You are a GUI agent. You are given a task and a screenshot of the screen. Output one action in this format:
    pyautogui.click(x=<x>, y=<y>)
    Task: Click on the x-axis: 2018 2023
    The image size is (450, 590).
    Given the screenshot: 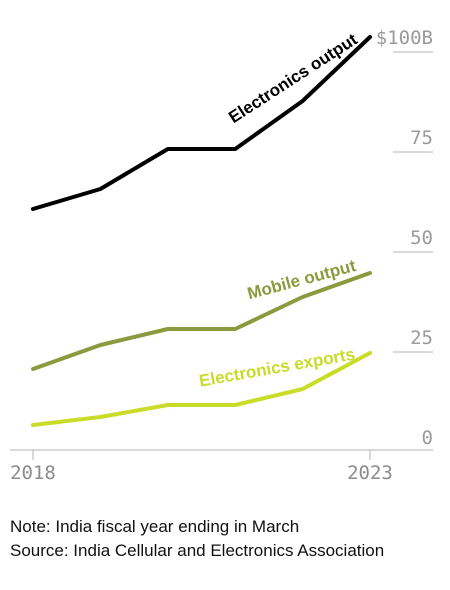 What is the action you would take?
    pyautogui.click(x=221, y=466)
    